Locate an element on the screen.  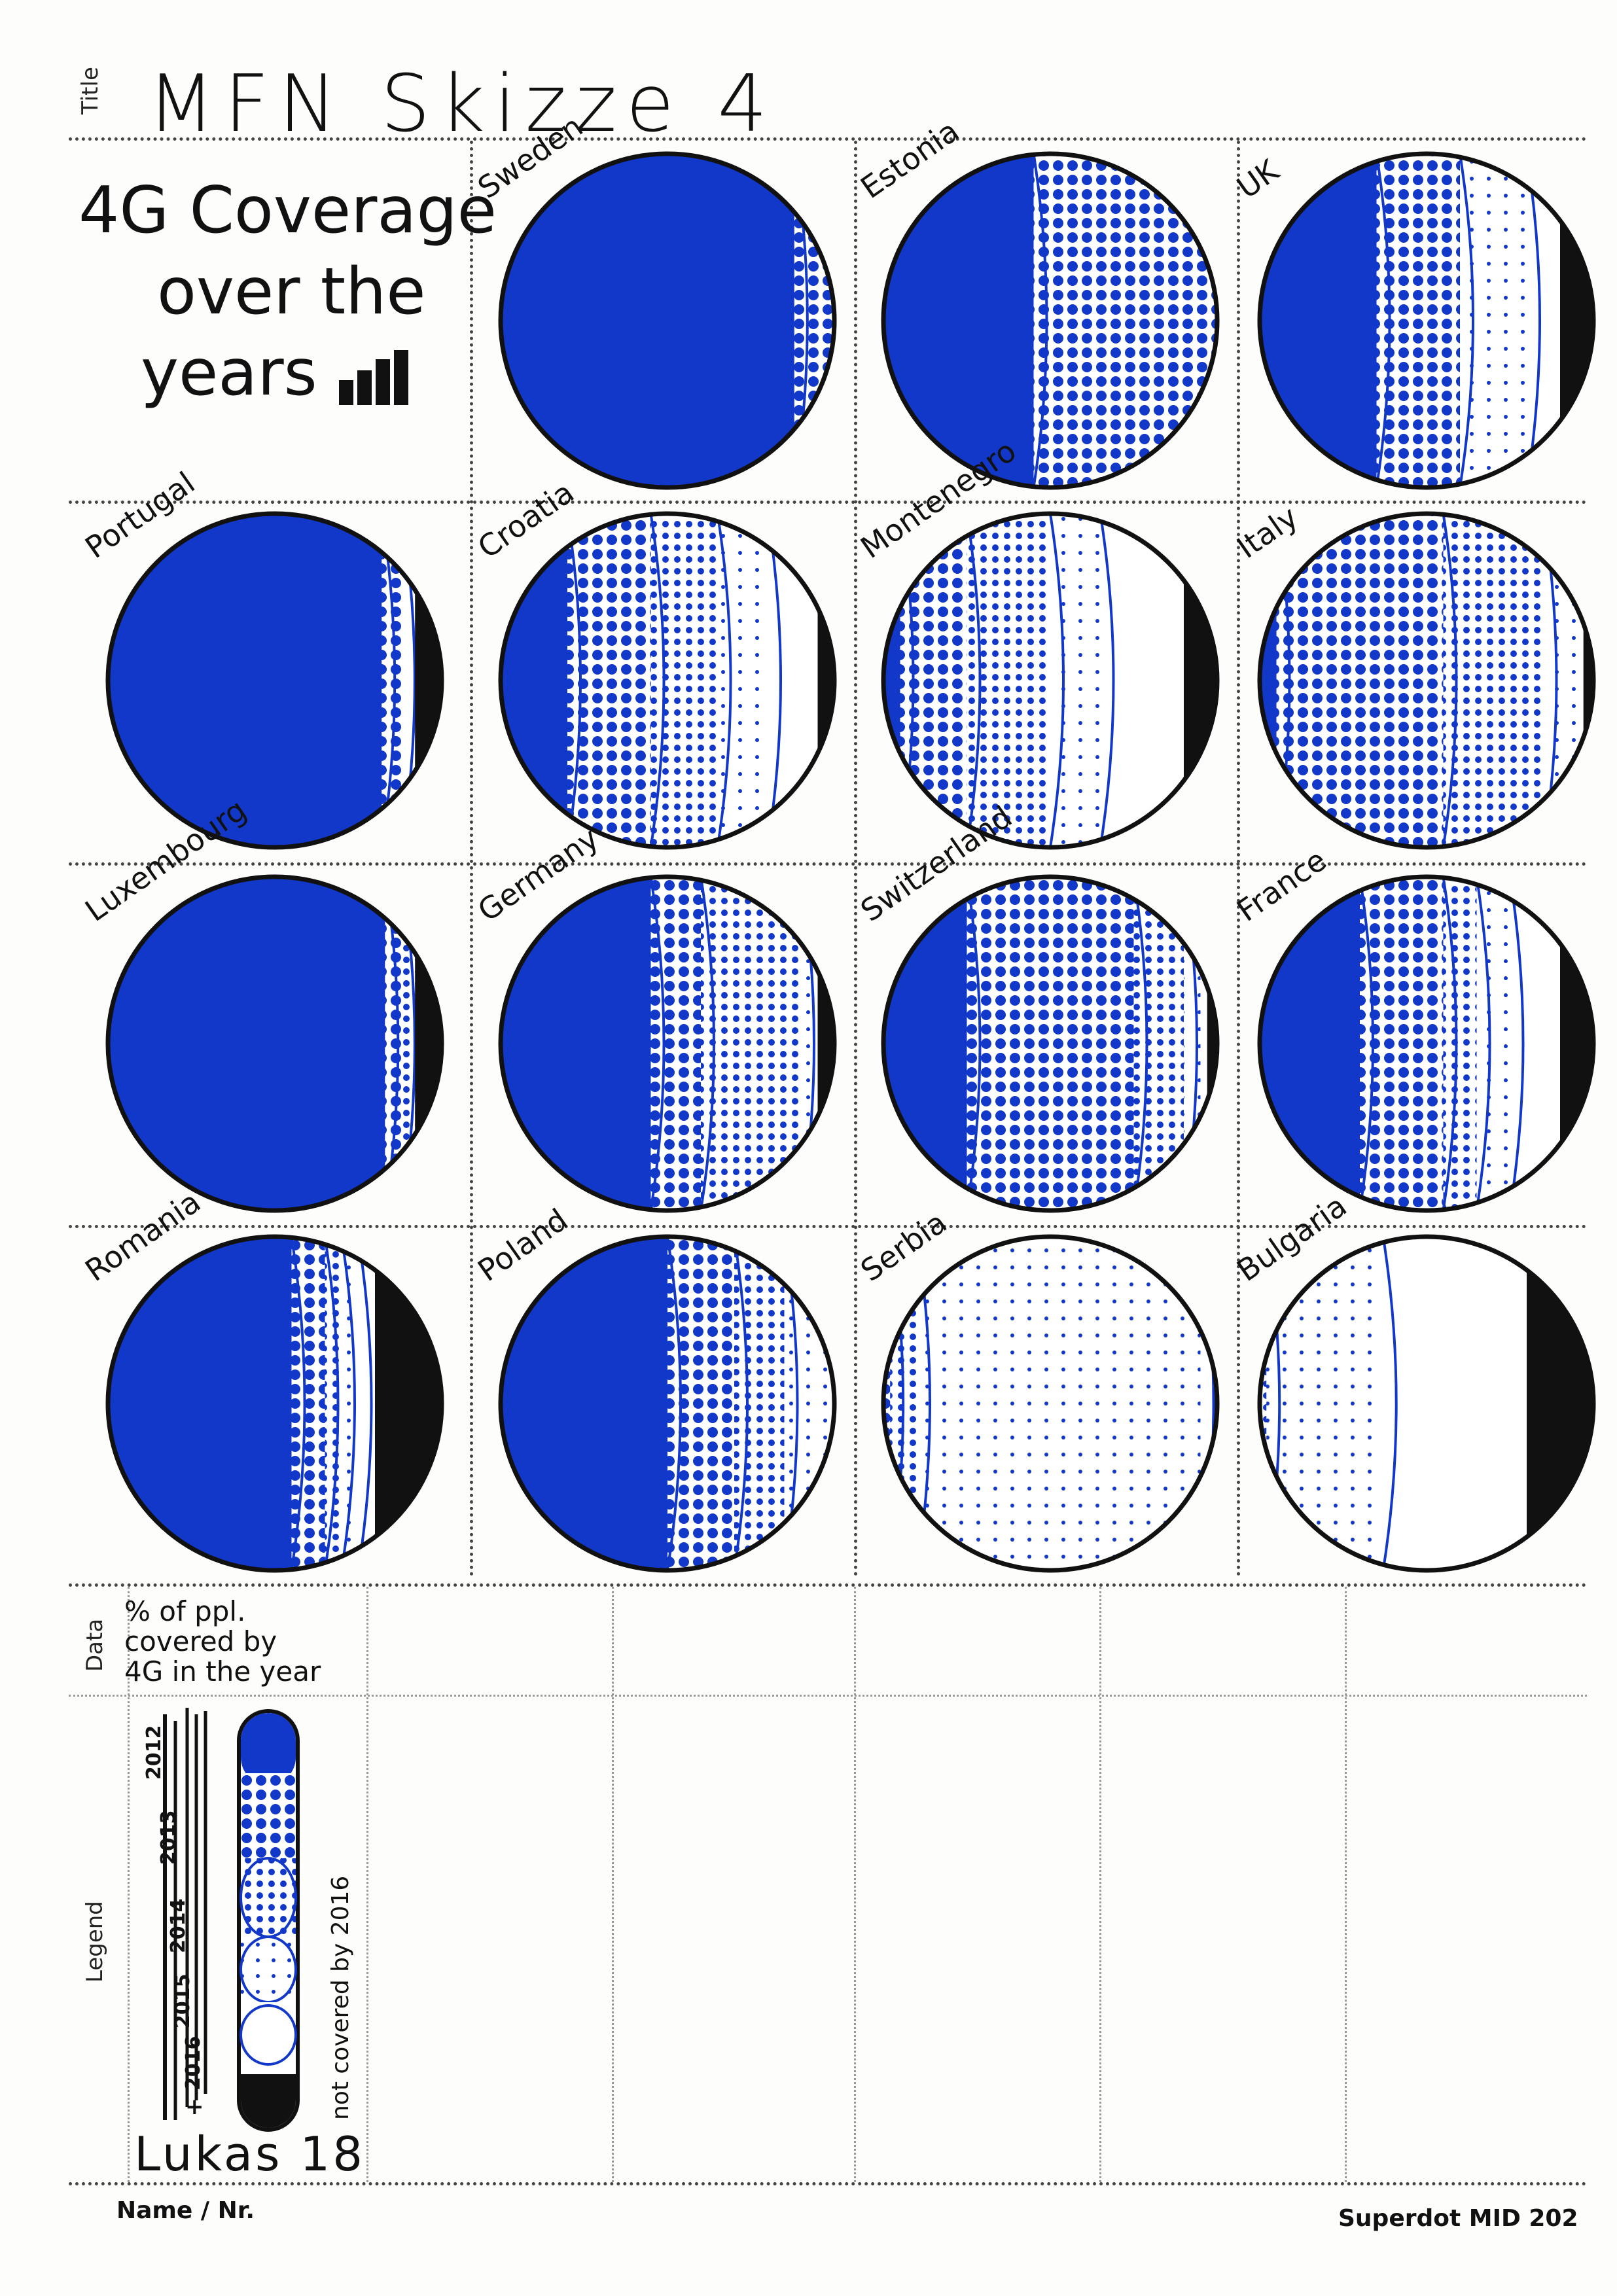
legend-year-2014: 2014 is located at coordinates (179, 1926).